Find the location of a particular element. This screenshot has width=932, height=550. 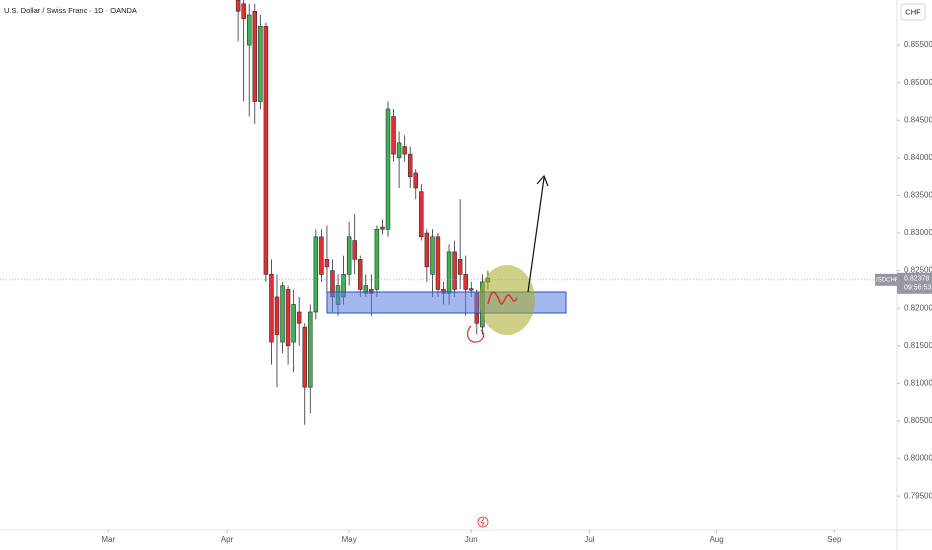

arrow-line is located at coordinates (536, 235).